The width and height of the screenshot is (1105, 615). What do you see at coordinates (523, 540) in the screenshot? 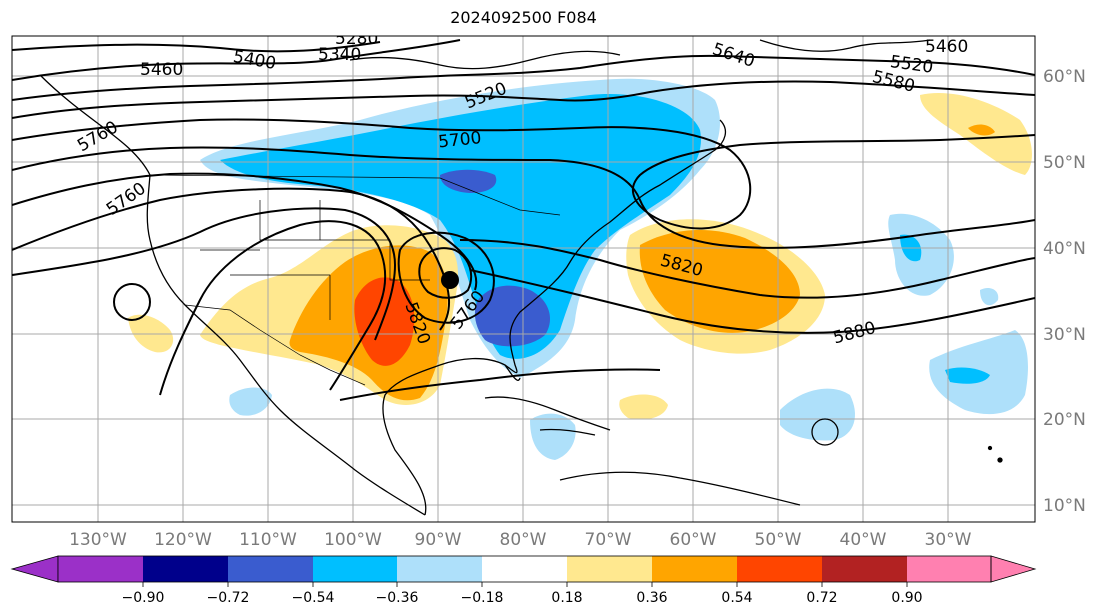
I see `lon-label: 80°W` at bounding box center [523, 540].